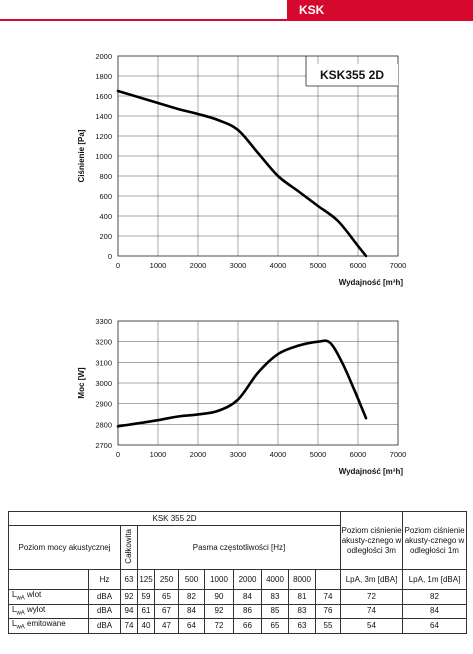  I want to click on brand-tab: KSK, so click(380, 10).